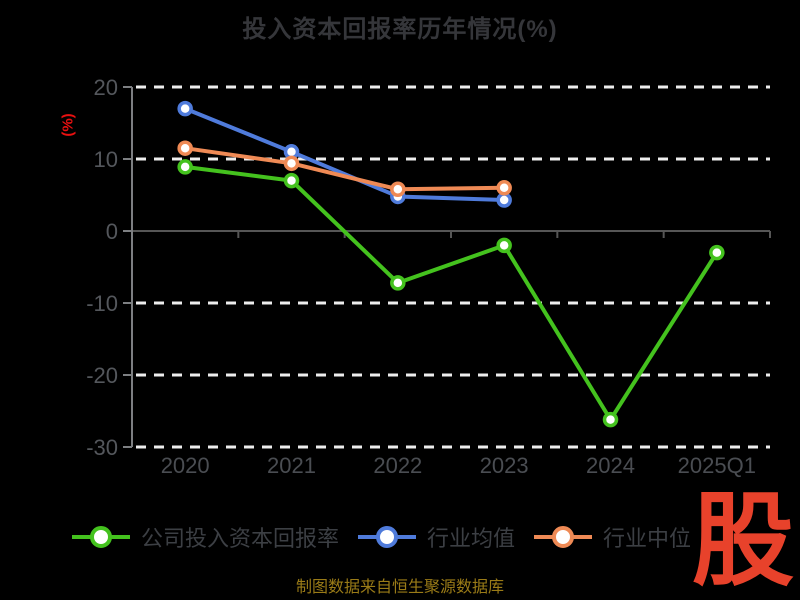 The width and height of the screenshot is (800, 600). I want to click on legend-item-industry-mean: 行业均值, so click(436, 537).